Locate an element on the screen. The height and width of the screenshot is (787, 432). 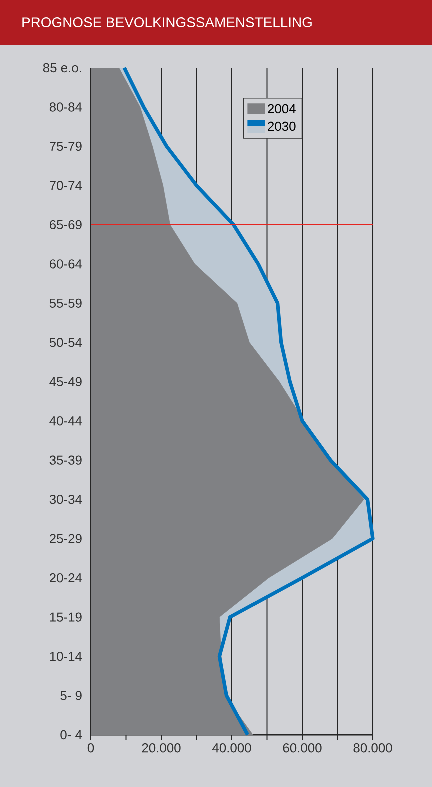
y-tick-label: 70-74 is located at coordinates (66, 185).